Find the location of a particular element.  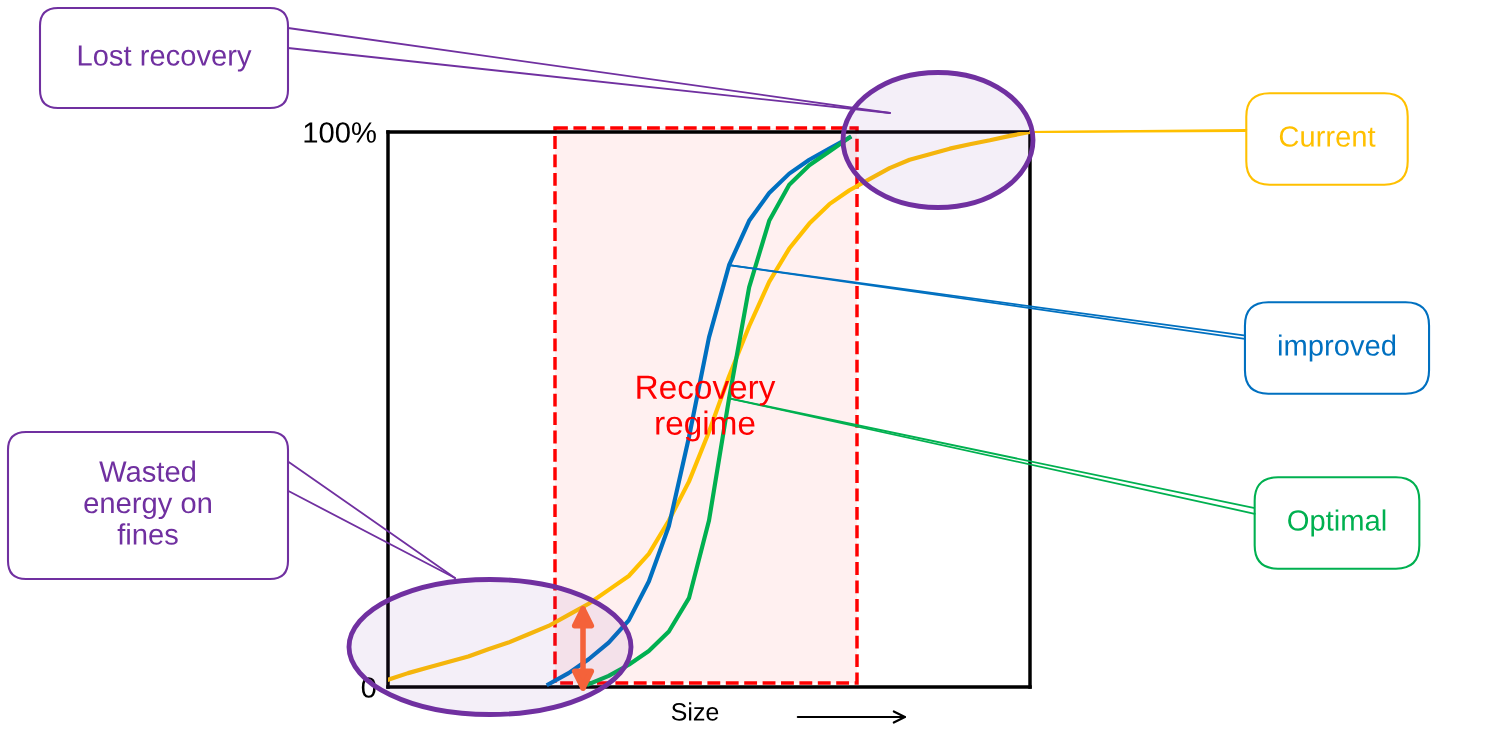

x-axis-title: Size is located at coordinates (695, 711).